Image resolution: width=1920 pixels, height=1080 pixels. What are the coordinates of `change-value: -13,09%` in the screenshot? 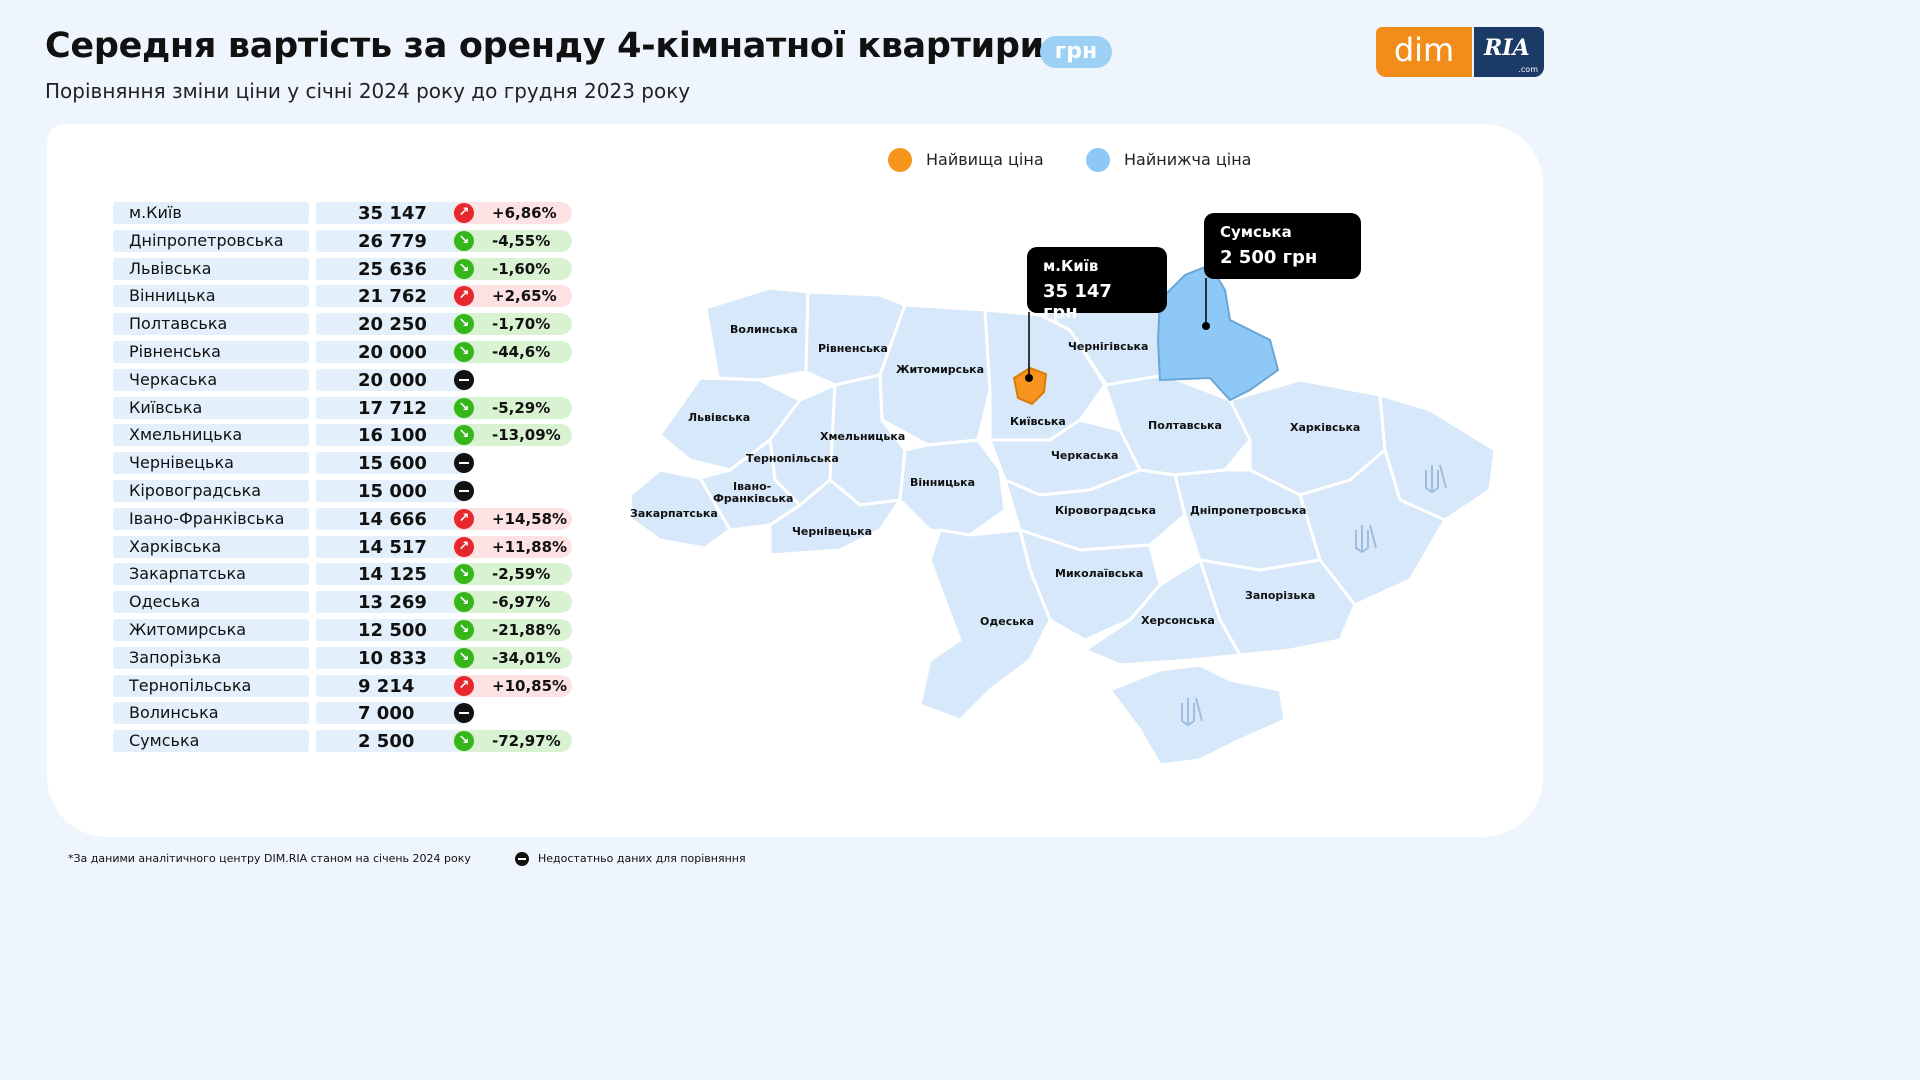 It's located at (512, 435).